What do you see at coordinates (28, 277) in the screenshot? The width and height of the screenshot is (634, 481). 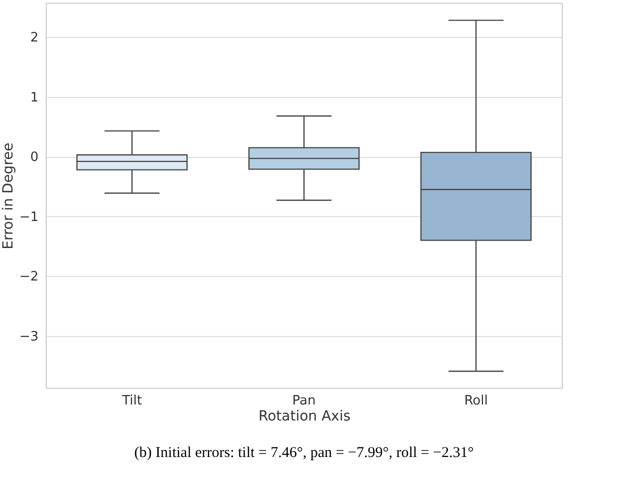 I see `y-tick-label: −2` at bounding box center [28, 277].